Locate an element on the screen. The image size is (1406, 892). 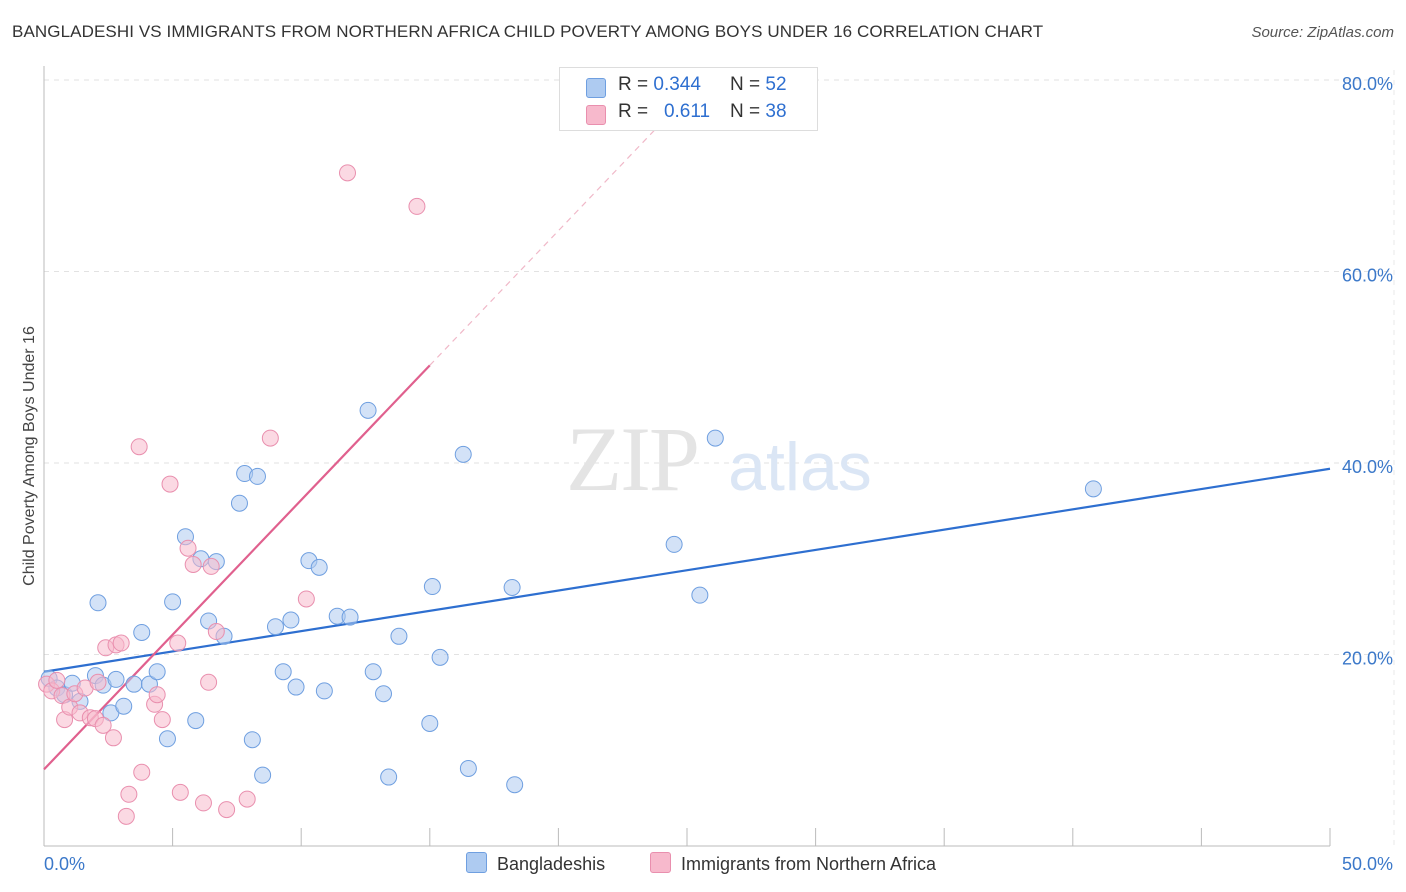
legend-item-bangladeshis: Bangladeshis is located at coordinates (535, 863).